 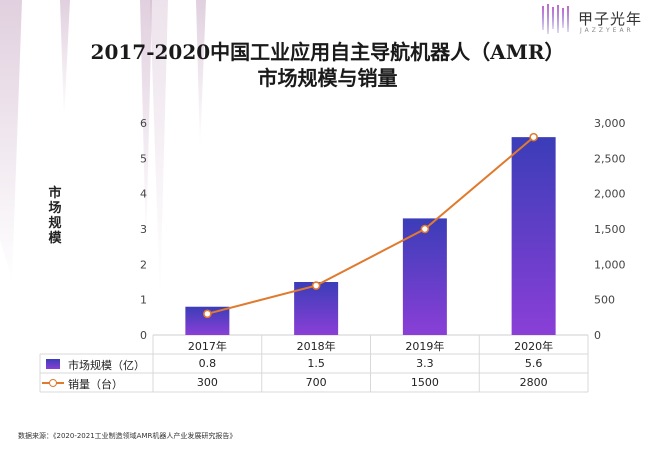 What do you see at coordinates (316, 346) in the screenshot?
I see `category-label: 2018年` at bounding box center [316, 346].